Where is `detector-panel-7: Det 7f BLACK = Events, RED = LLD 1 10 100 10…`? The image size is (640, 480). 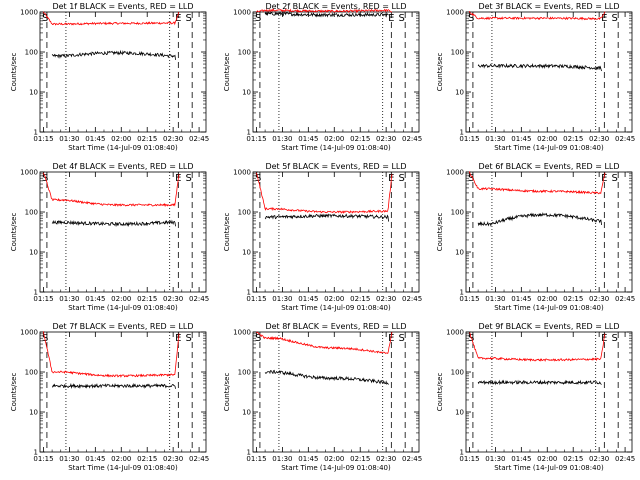
detector-panel-7: Det 7f BLACK = Events, RED = LLD 1 10 100 10… is located at coordinates (109, 397).